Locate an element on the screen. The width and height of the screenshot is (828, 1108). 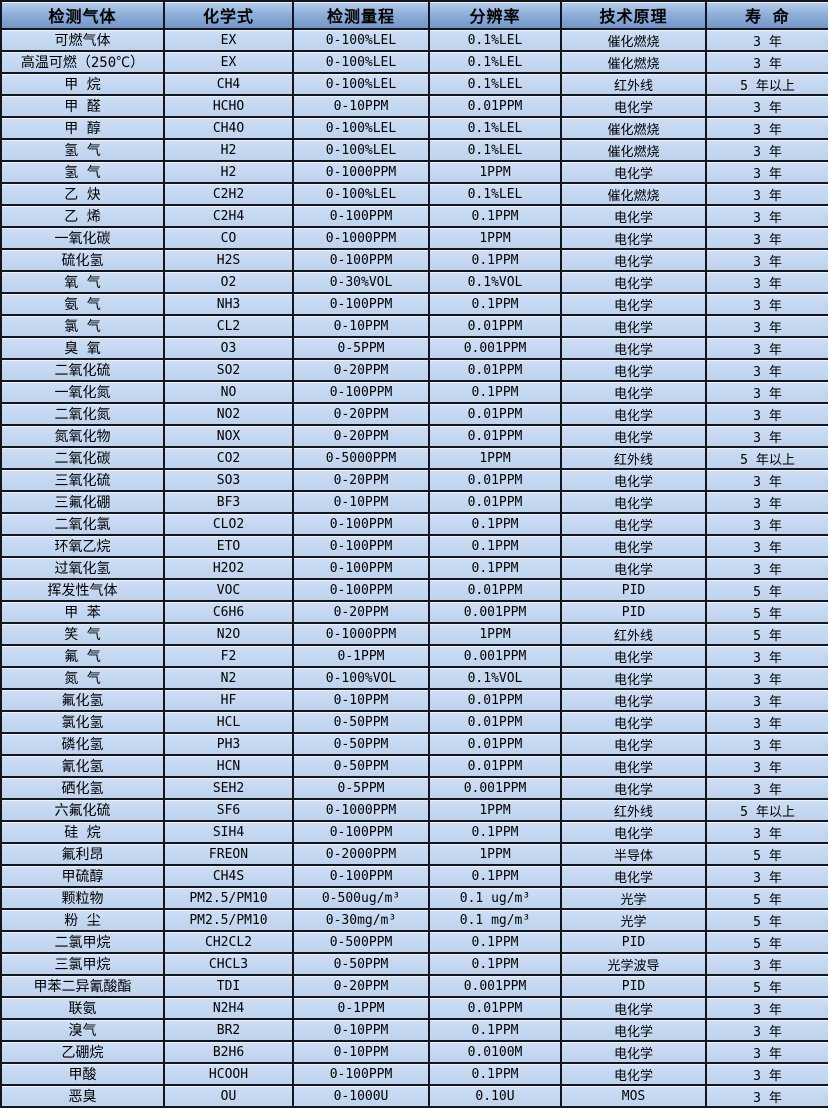
column-header-principle: 技术原理 is located at coordinates (633, 15).